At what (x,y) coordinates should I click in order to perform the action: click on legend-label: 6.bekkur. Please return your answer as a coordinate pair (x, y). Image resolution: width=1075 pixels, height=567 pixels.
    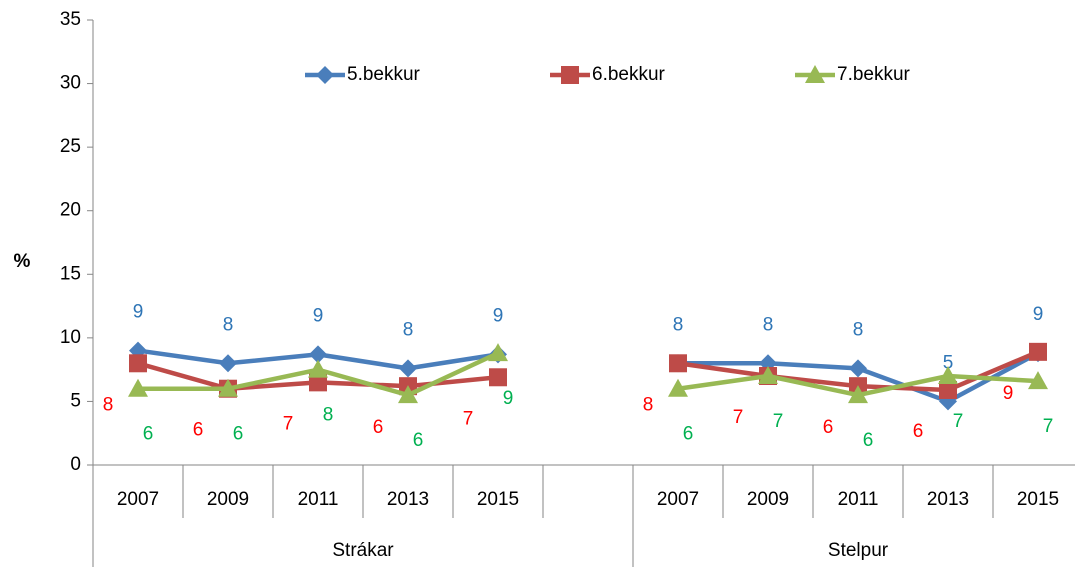
    Looking at the image, I should click on (629, 74).